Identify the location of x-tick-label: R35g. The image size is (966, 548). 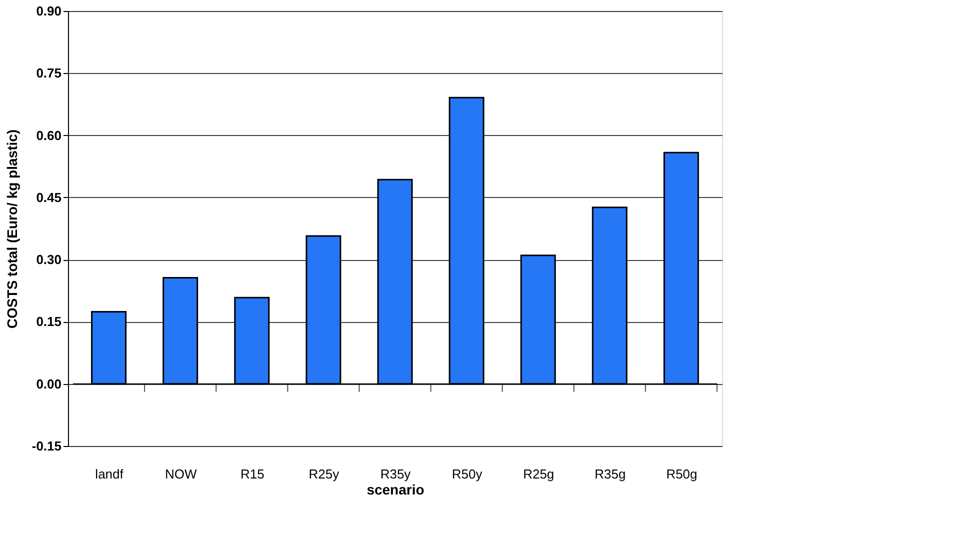
(610, 474).